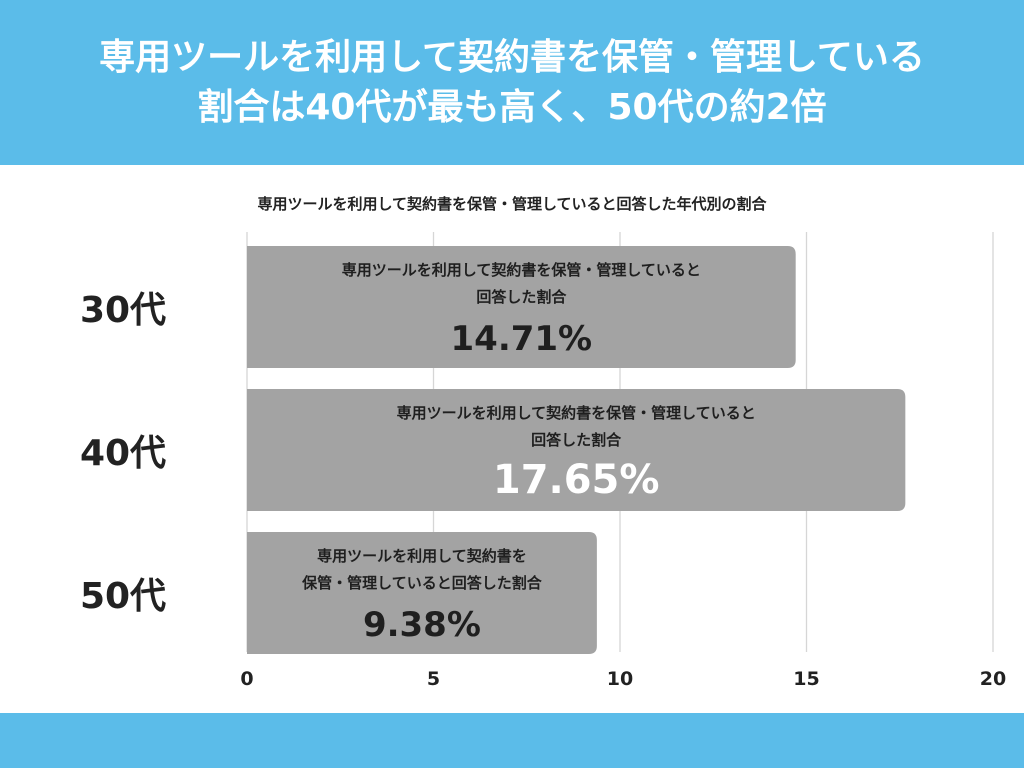 This screenshot has height=768, width=1024. What do you see at coordinates (422, 556) in the screenshot?
I see `bar-text-label: 専用ツールを利用して契約書を` at bounding box center [422, 556].